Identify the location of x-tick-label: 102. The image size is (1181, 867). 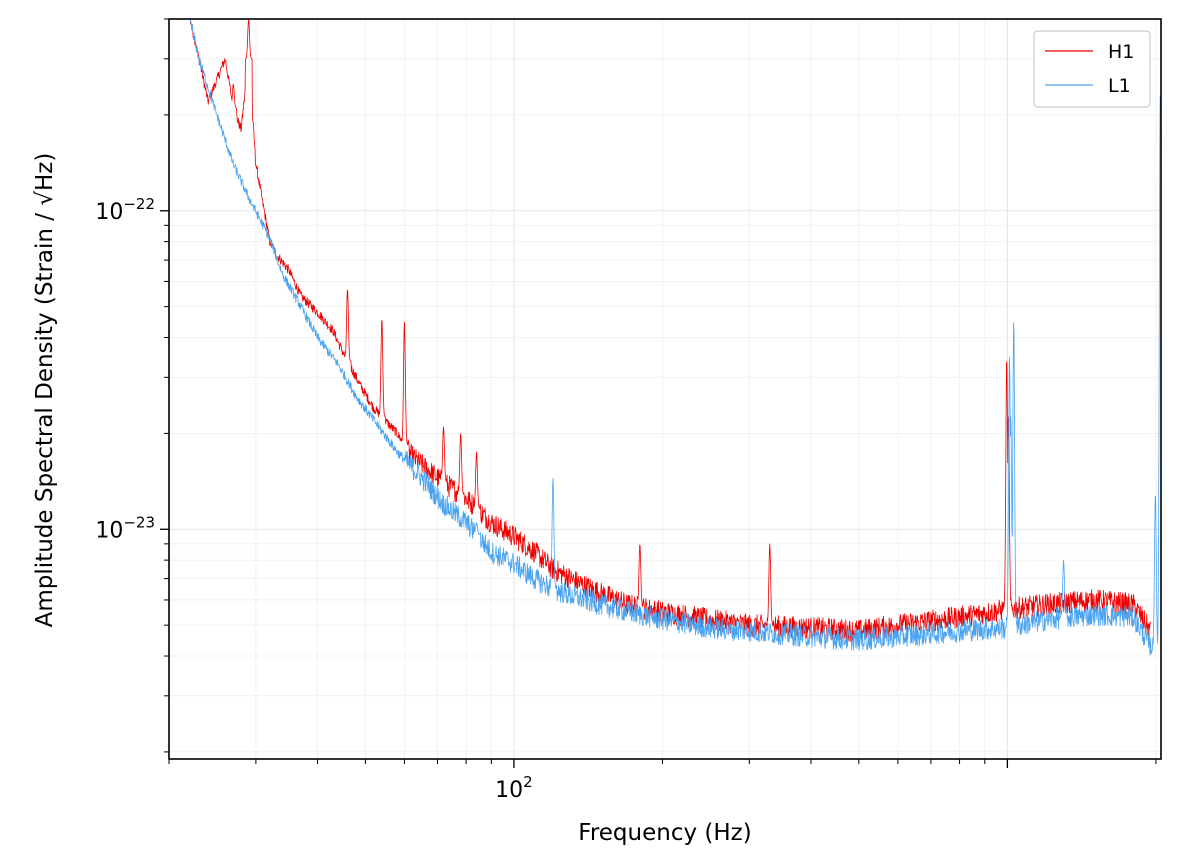
(514, 788).